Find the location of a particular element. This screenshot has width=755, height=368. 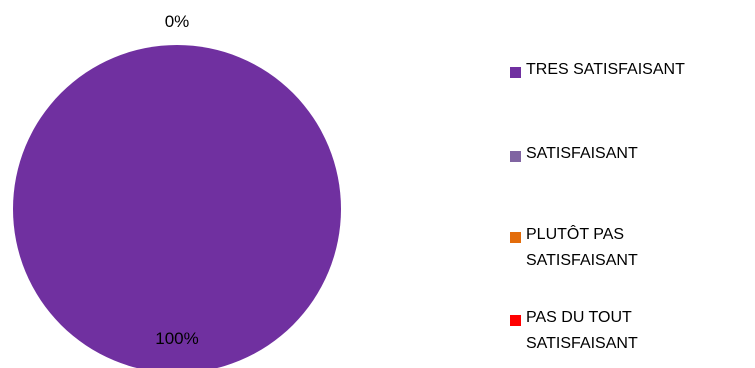

data-label-main: 100% is located at coordinates (176, 338).